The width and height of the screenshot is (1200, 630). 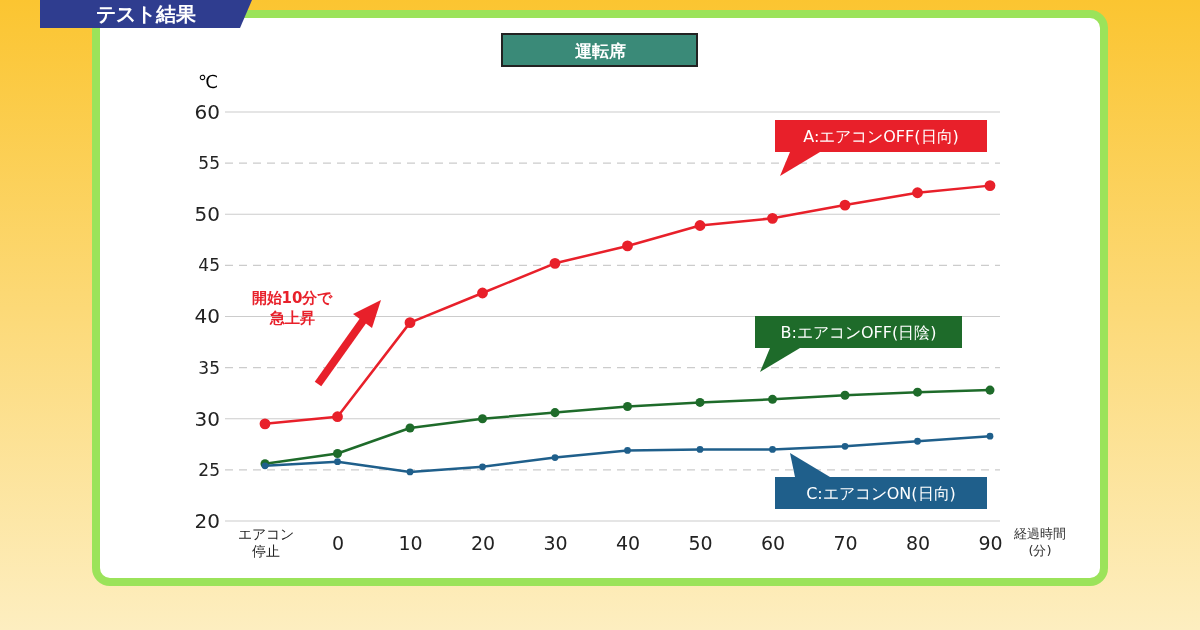 What do you see at coordinates (881, 136) in the screenshot?
I see `text: A:エアコンOFF(日向)` at bounding box center [881, 136].